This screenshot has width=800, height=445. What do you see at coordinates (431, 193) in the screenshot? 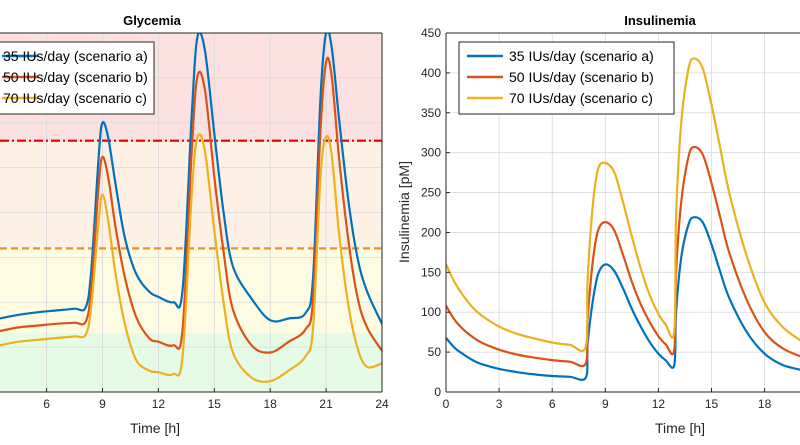
I see `insulinemia-y-tick-label-5: 250` at bounding box center [431, 193].